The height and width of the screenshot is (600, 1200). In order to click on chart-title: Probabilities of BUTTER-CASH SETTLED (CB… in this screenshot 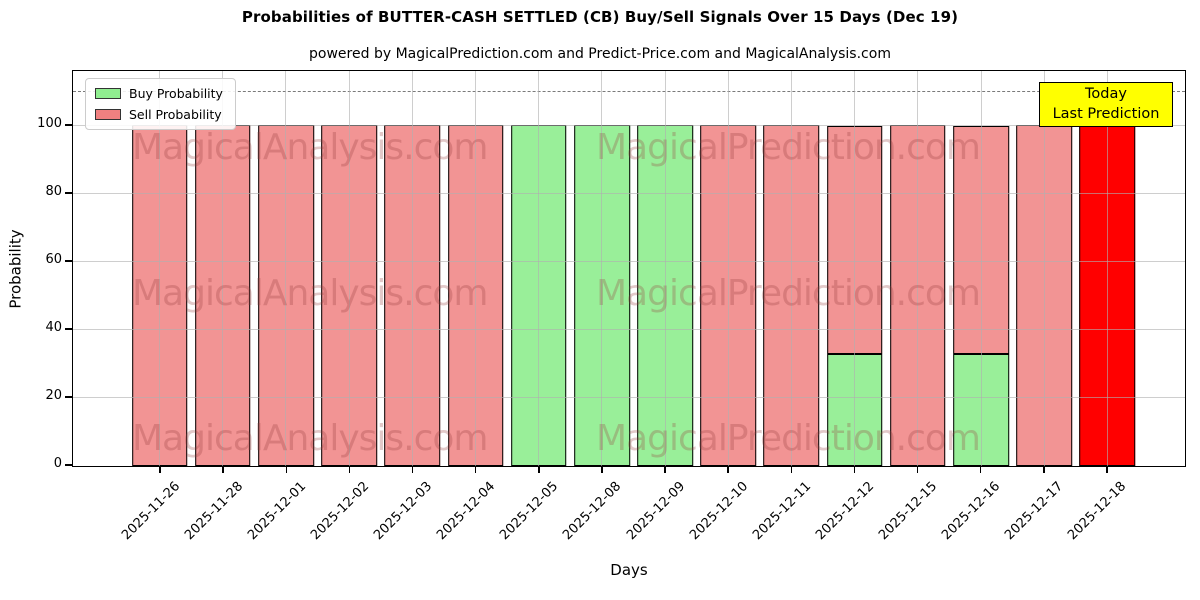, I will do `click(600, 17)`.